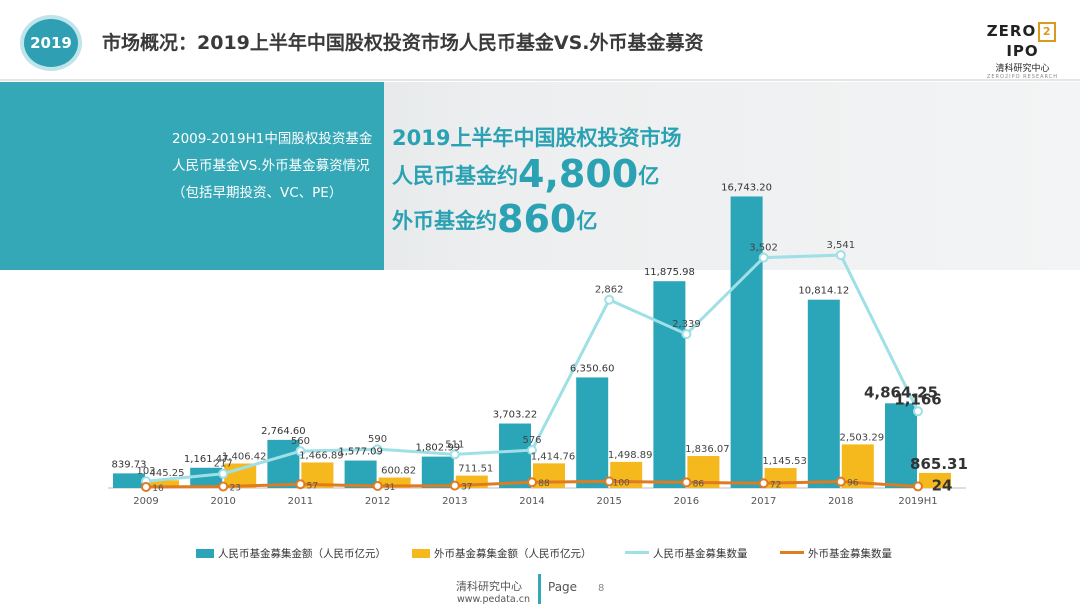  Describe the element at coordinates (763, 483) in the screenshot. I see `point-fx-count-2017` at that location.